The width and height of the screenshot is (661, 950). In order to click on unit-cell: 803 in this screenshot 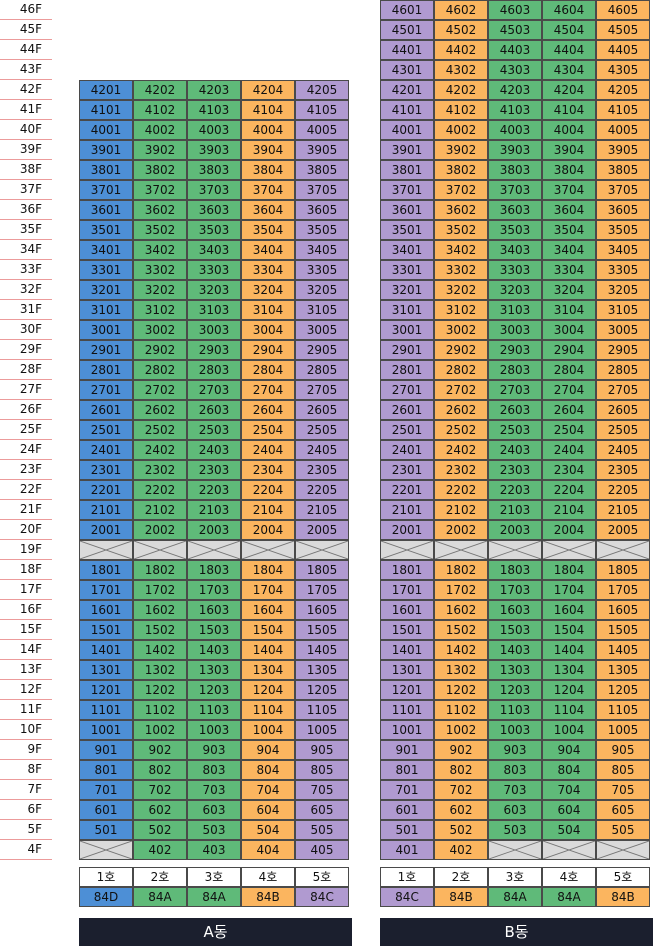, I will do `click(515, 770)`.